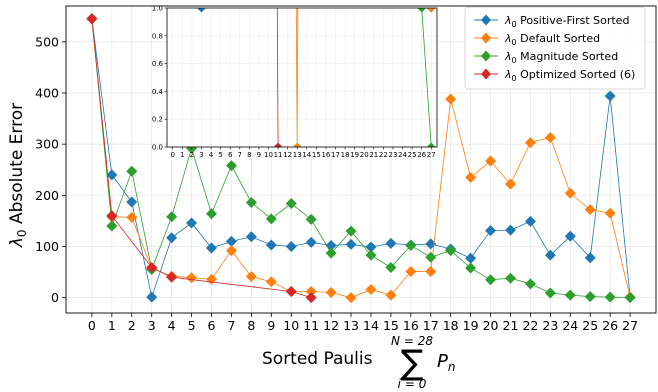  What do you see at coordinates (451, 325) in the screenshot?
I see `x-tick-label: 18` at bounding box center [451, 325].